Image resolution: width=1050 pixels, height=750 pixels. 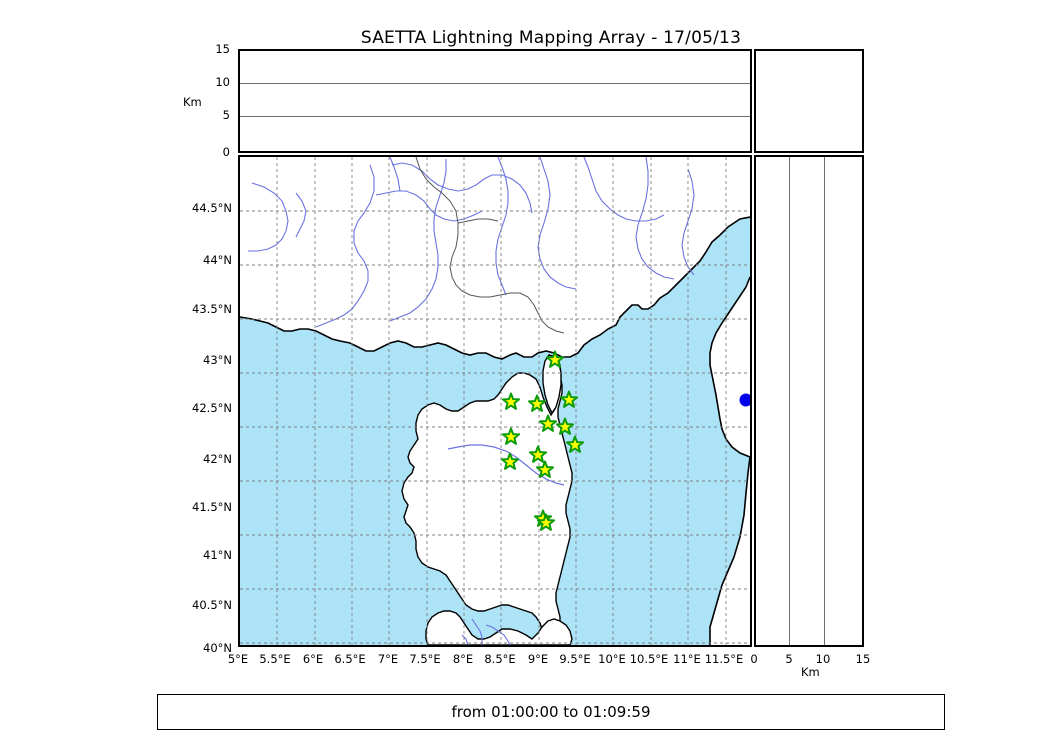 I want to click on range-tick-0: 0, so click(x=754, y=659).